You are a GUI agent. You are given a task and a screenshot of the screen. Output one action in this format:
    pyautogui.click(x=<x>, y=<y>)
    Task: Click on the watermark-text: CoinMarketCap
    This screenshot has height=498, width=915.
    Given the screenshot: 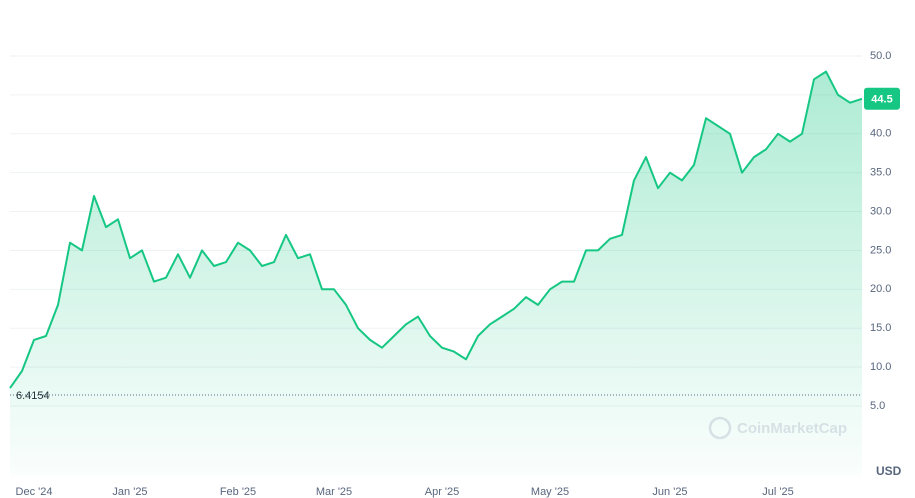 What is the action you would take?
    pyautogui.click(x=792, y=428)
    